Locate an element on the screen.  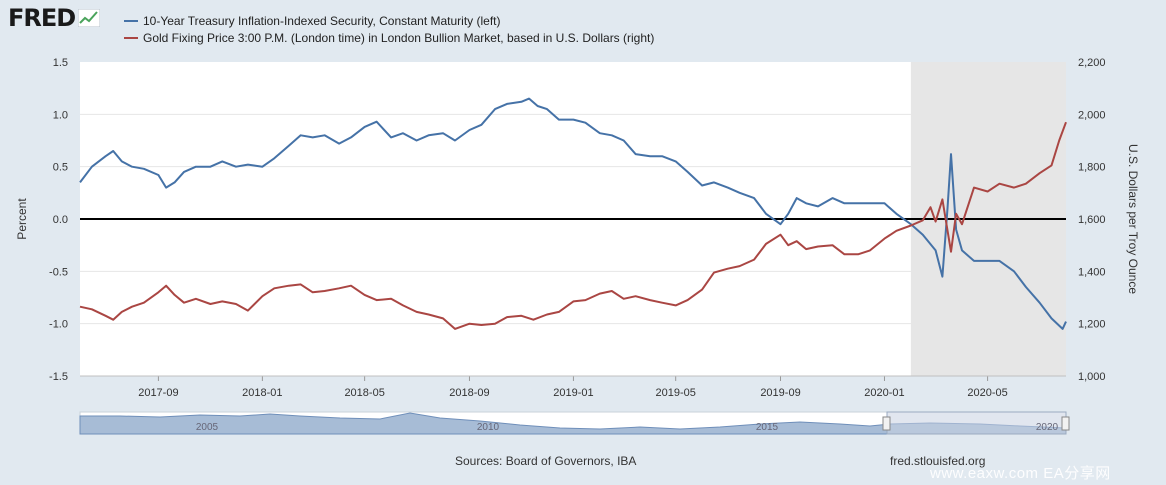
legend-swatch-tips is located at coordinates (131, 20).